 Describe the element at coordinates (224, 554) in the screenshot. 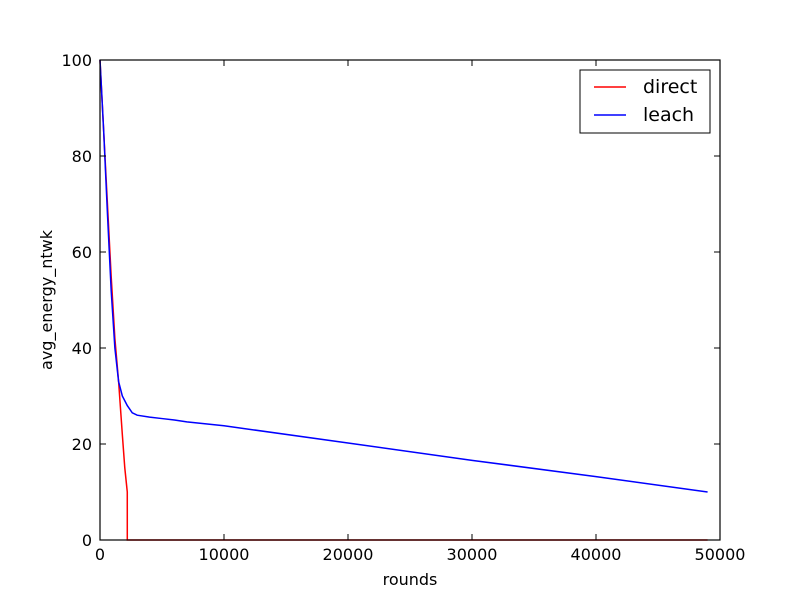

I see `x-tick-label: 10000` at that location.